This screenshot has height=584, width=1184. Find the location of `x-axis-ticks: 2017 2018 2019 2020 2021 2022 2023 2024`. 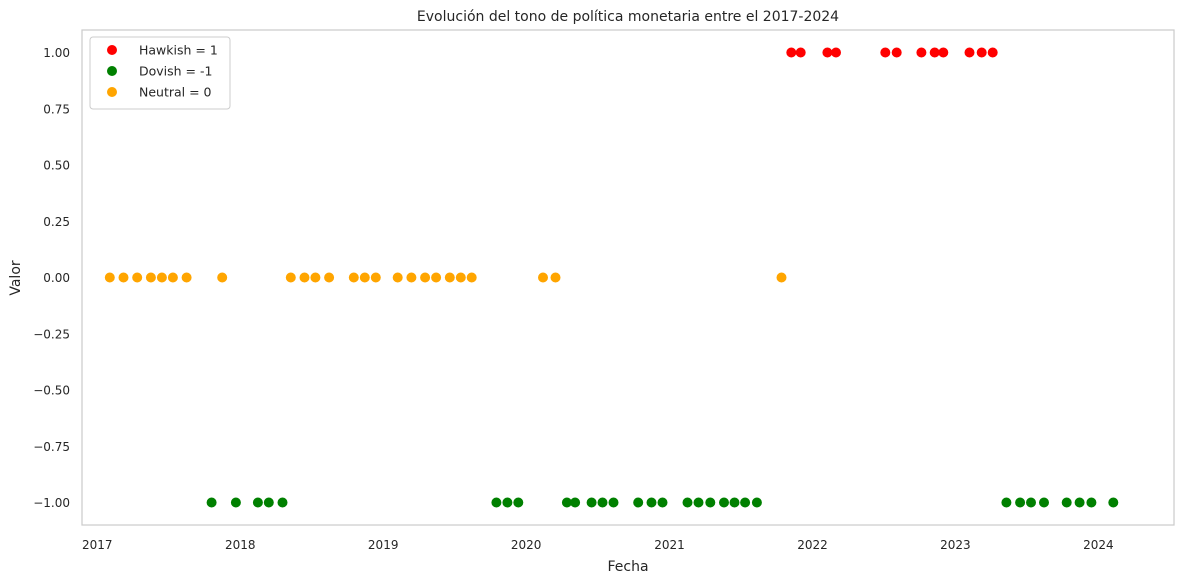

x-axis-ticks: 2017 2018 2019 2020 2021 2022 2023 2024 is located at coordinates (598, 545).